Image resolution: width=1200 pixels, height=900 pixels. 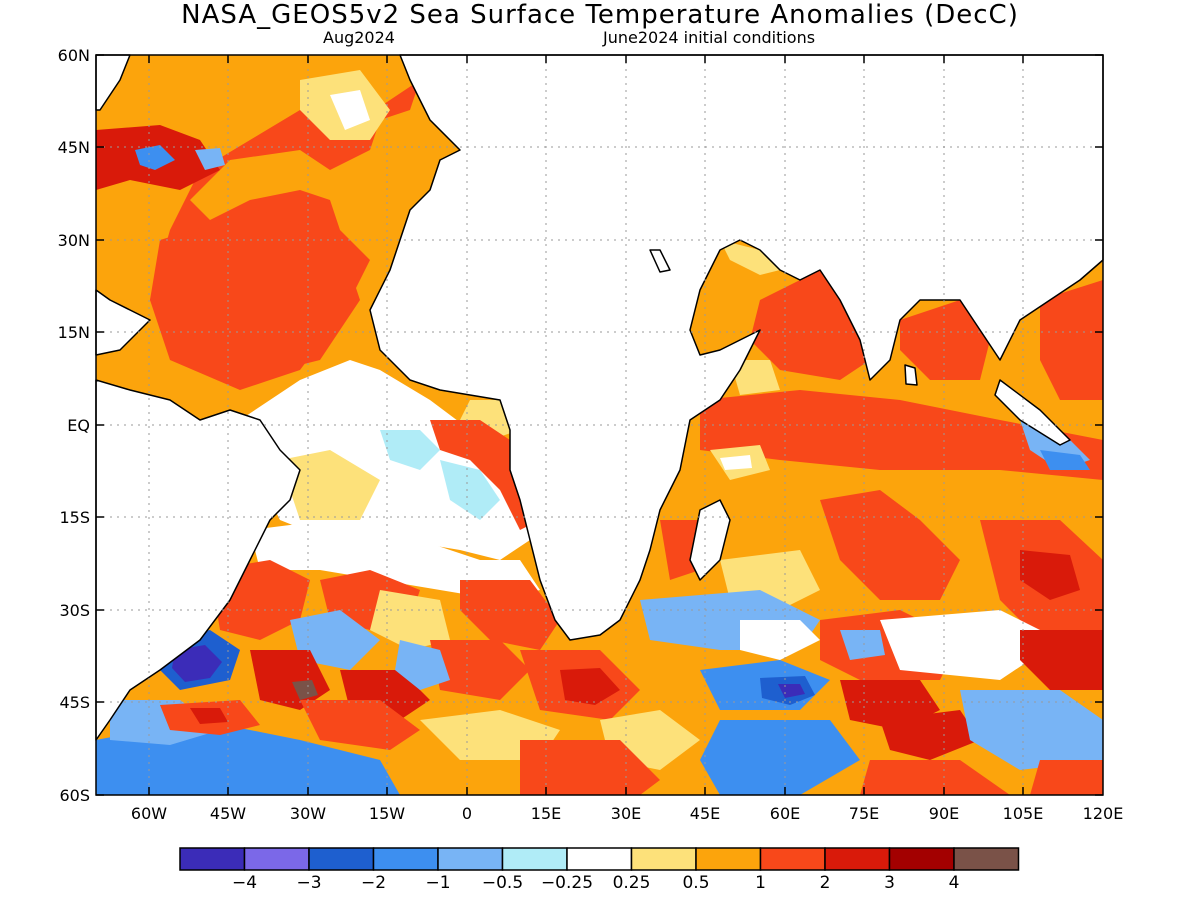 I want to click on colorbar-label-10: 3, so click(x=889, y=883).